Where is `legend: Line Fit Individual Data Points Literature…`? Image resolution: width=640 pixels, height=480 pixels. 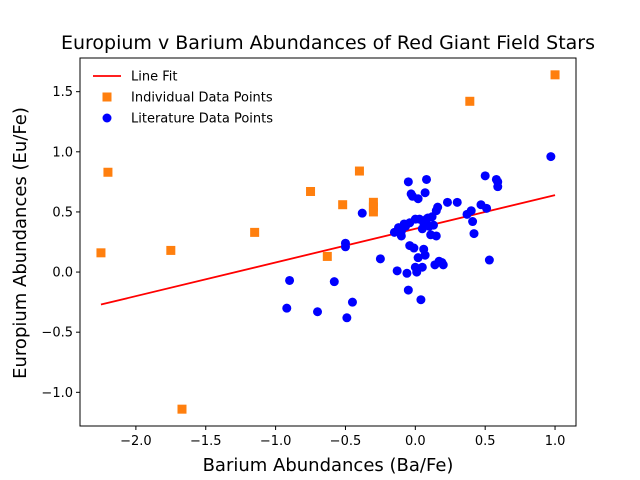 legend: Line Fit Individual Data Points Literature… is located at coordinates (183, 98).